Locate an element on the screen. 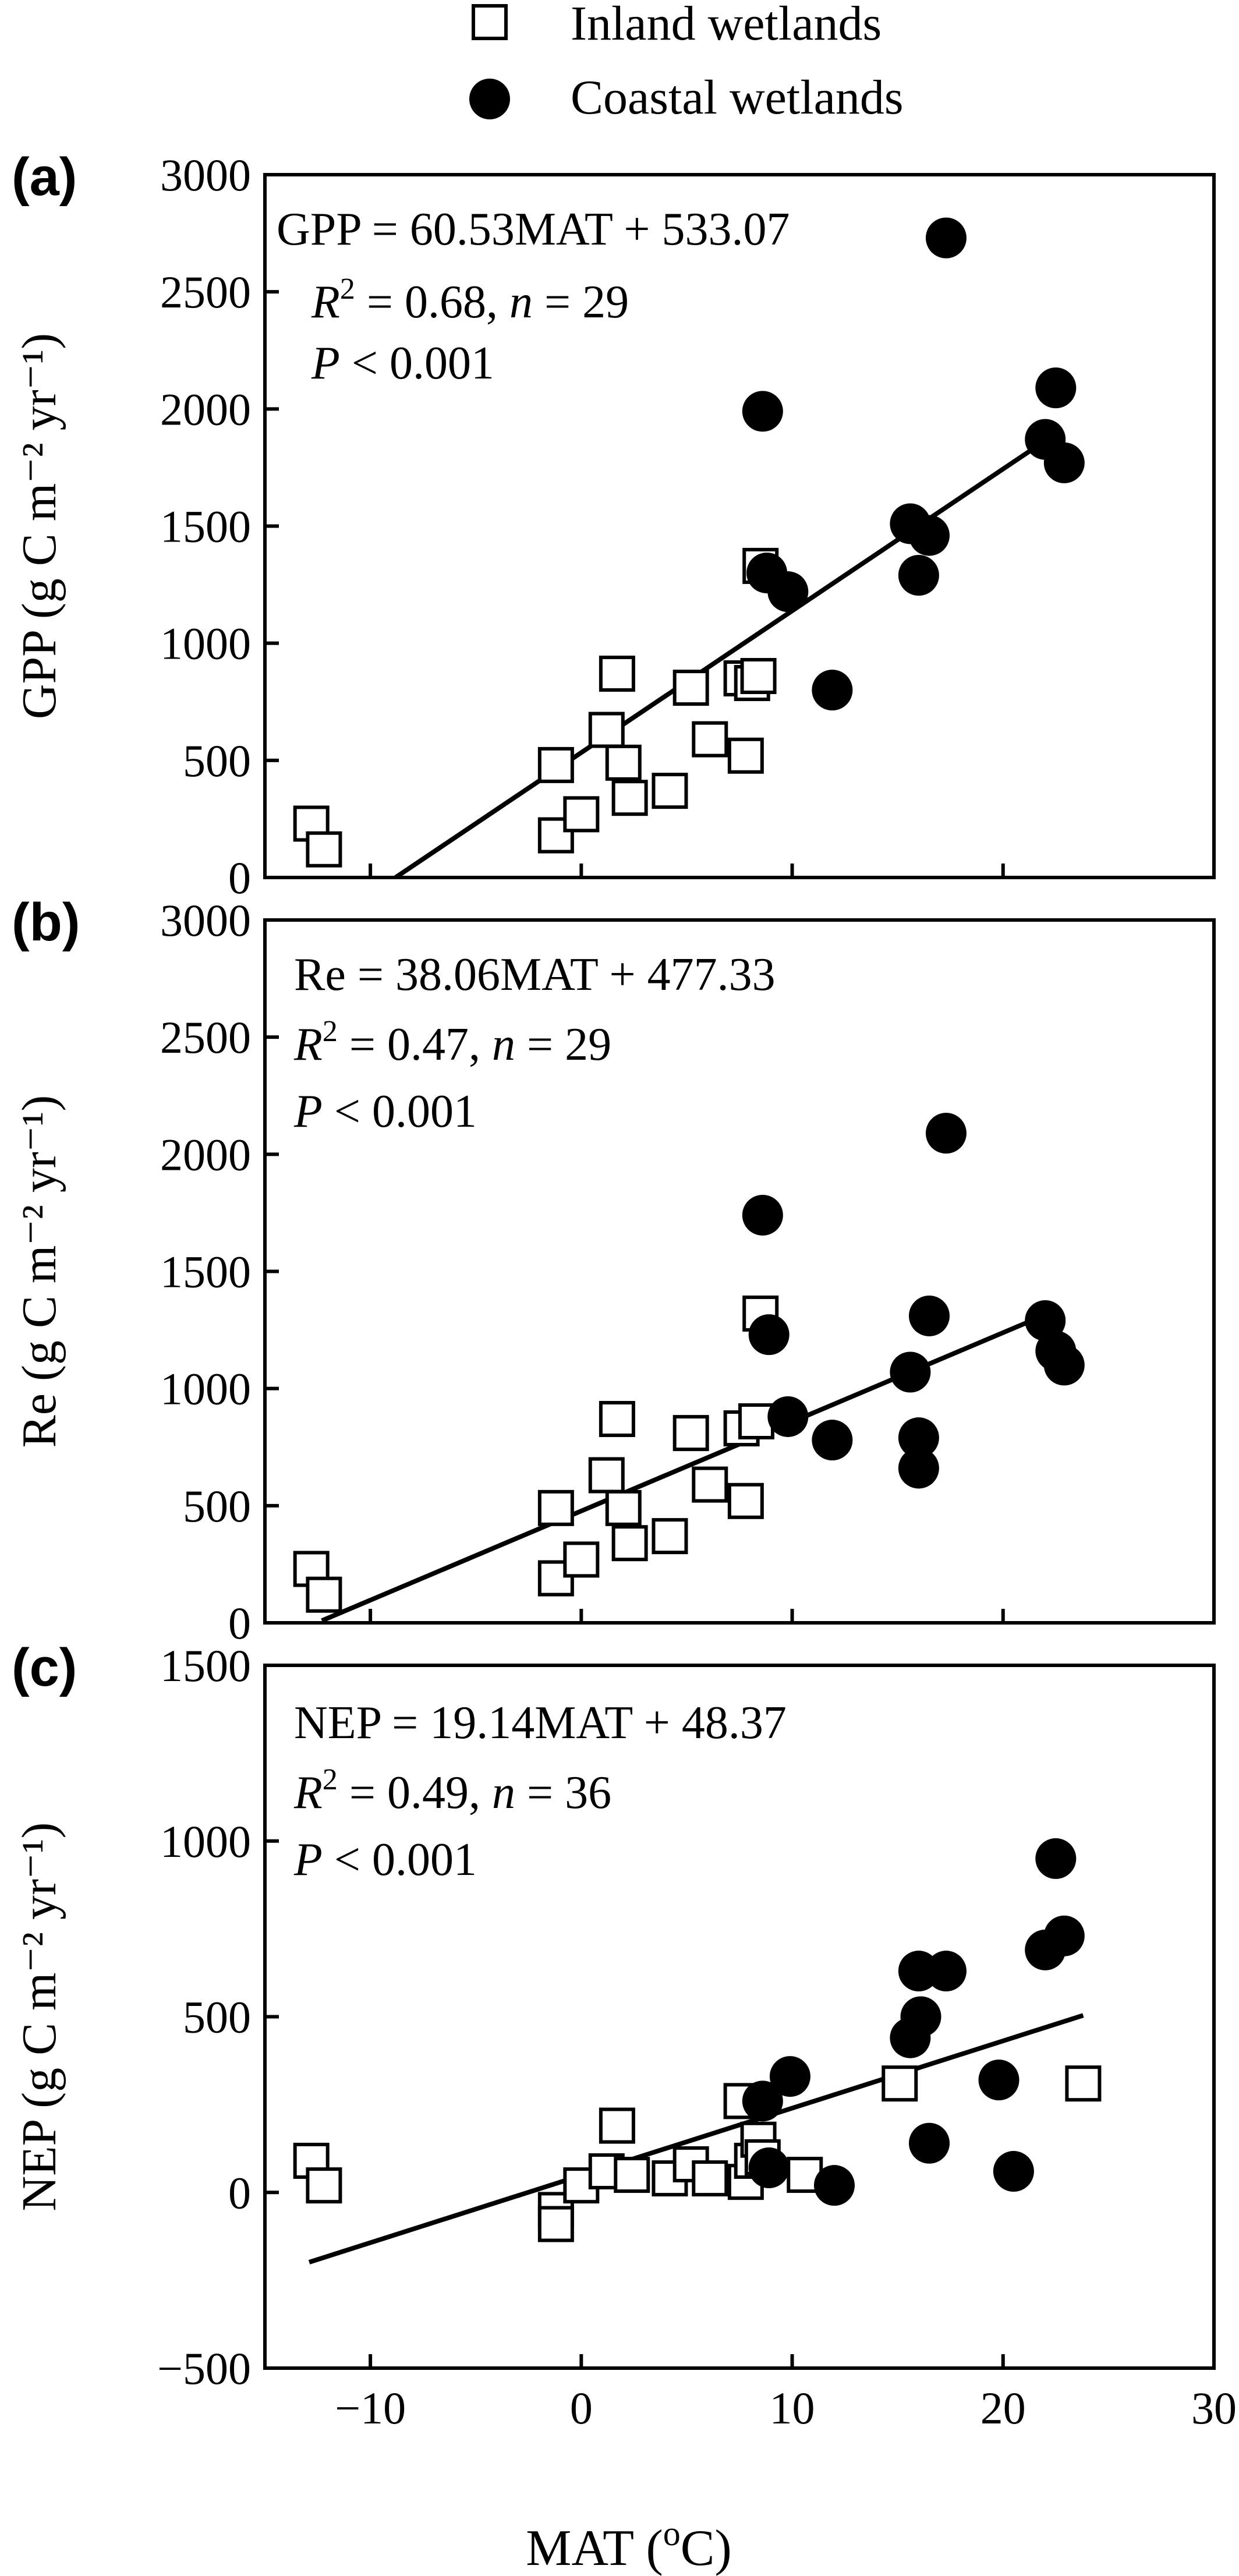  regression-equation: Re = 38.06MAT + 477.33 is located at coordinates (535, 974).